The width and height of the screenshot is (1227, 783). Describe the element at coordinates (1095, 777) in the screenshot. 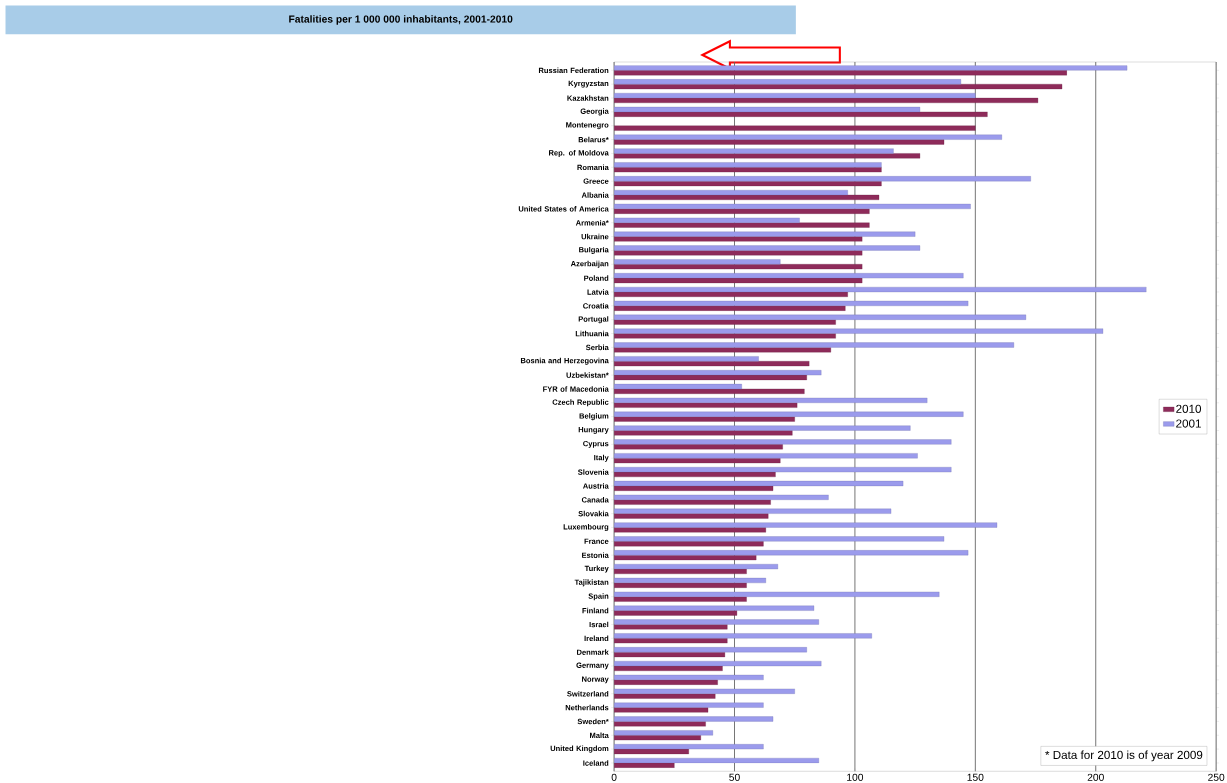

I see `x-tick-label: 200` at that location.